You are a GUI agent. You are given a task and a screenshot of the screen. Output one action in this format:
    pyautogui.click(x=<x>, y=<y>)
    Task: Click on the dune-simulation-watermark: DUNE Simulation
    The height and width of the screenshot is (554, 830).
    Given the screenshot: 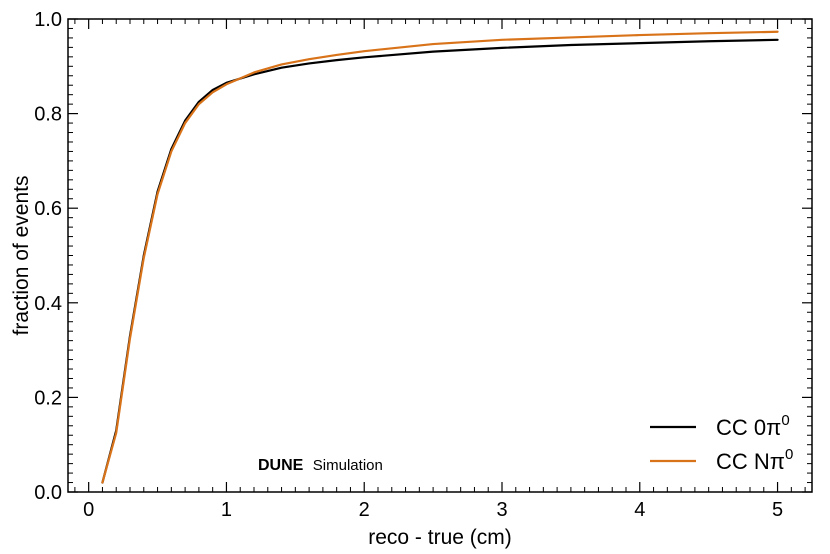 What is the action you would take?
    pyautogui.click(x=320, y=465)
    